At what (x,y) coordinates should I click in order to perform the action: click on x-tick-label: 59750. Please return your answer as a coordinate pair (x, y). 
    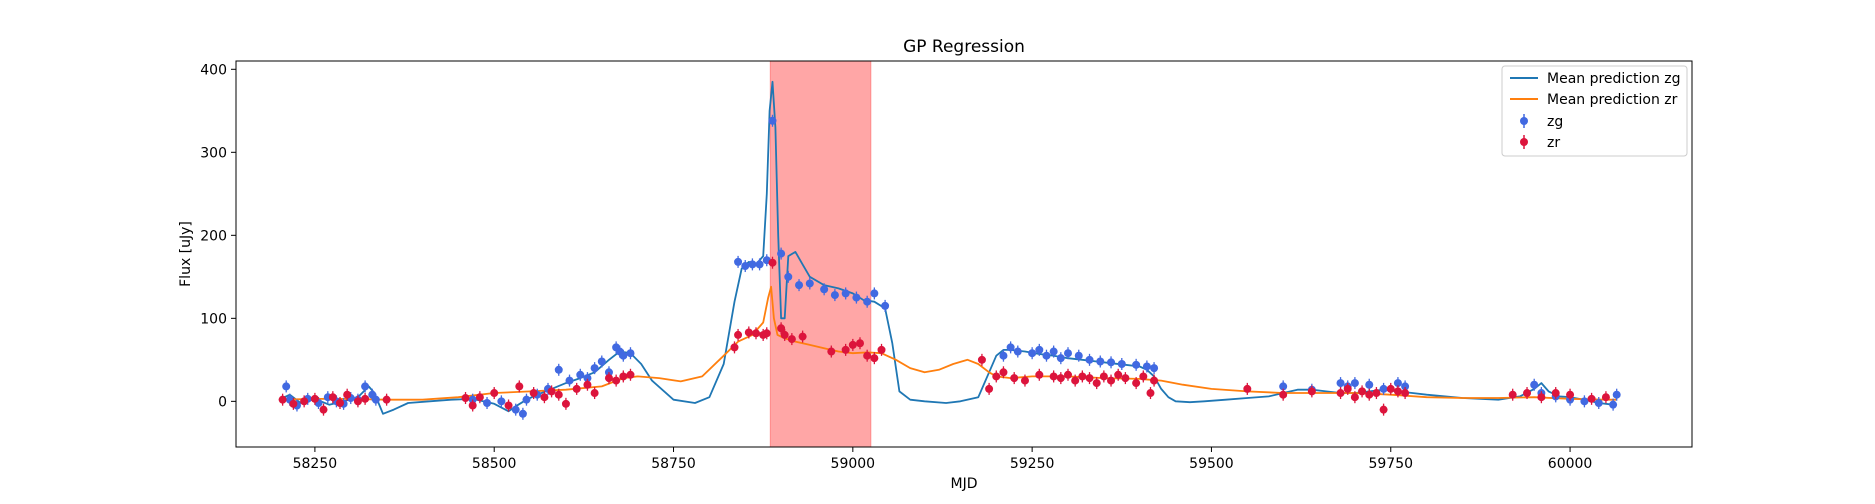
    Looking at the image, I should click on (1390, 464).